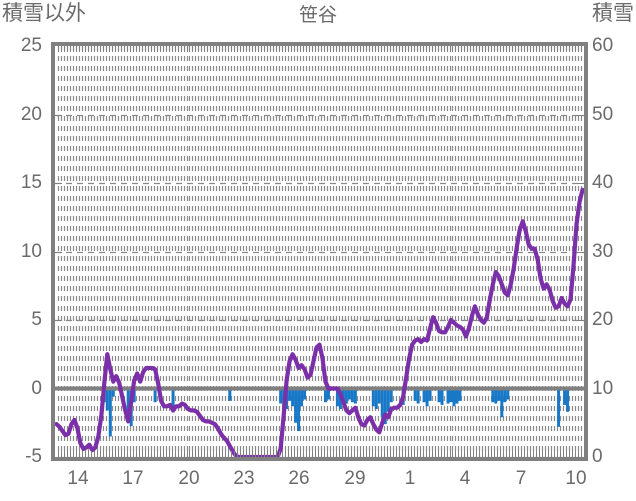 The height and width of the screenshot is (501, 636). What do you see at coordinates (31, 251) in the screenshot?
I see `y-axis-left-tick-label: 10` at bounding box center [31, 251].